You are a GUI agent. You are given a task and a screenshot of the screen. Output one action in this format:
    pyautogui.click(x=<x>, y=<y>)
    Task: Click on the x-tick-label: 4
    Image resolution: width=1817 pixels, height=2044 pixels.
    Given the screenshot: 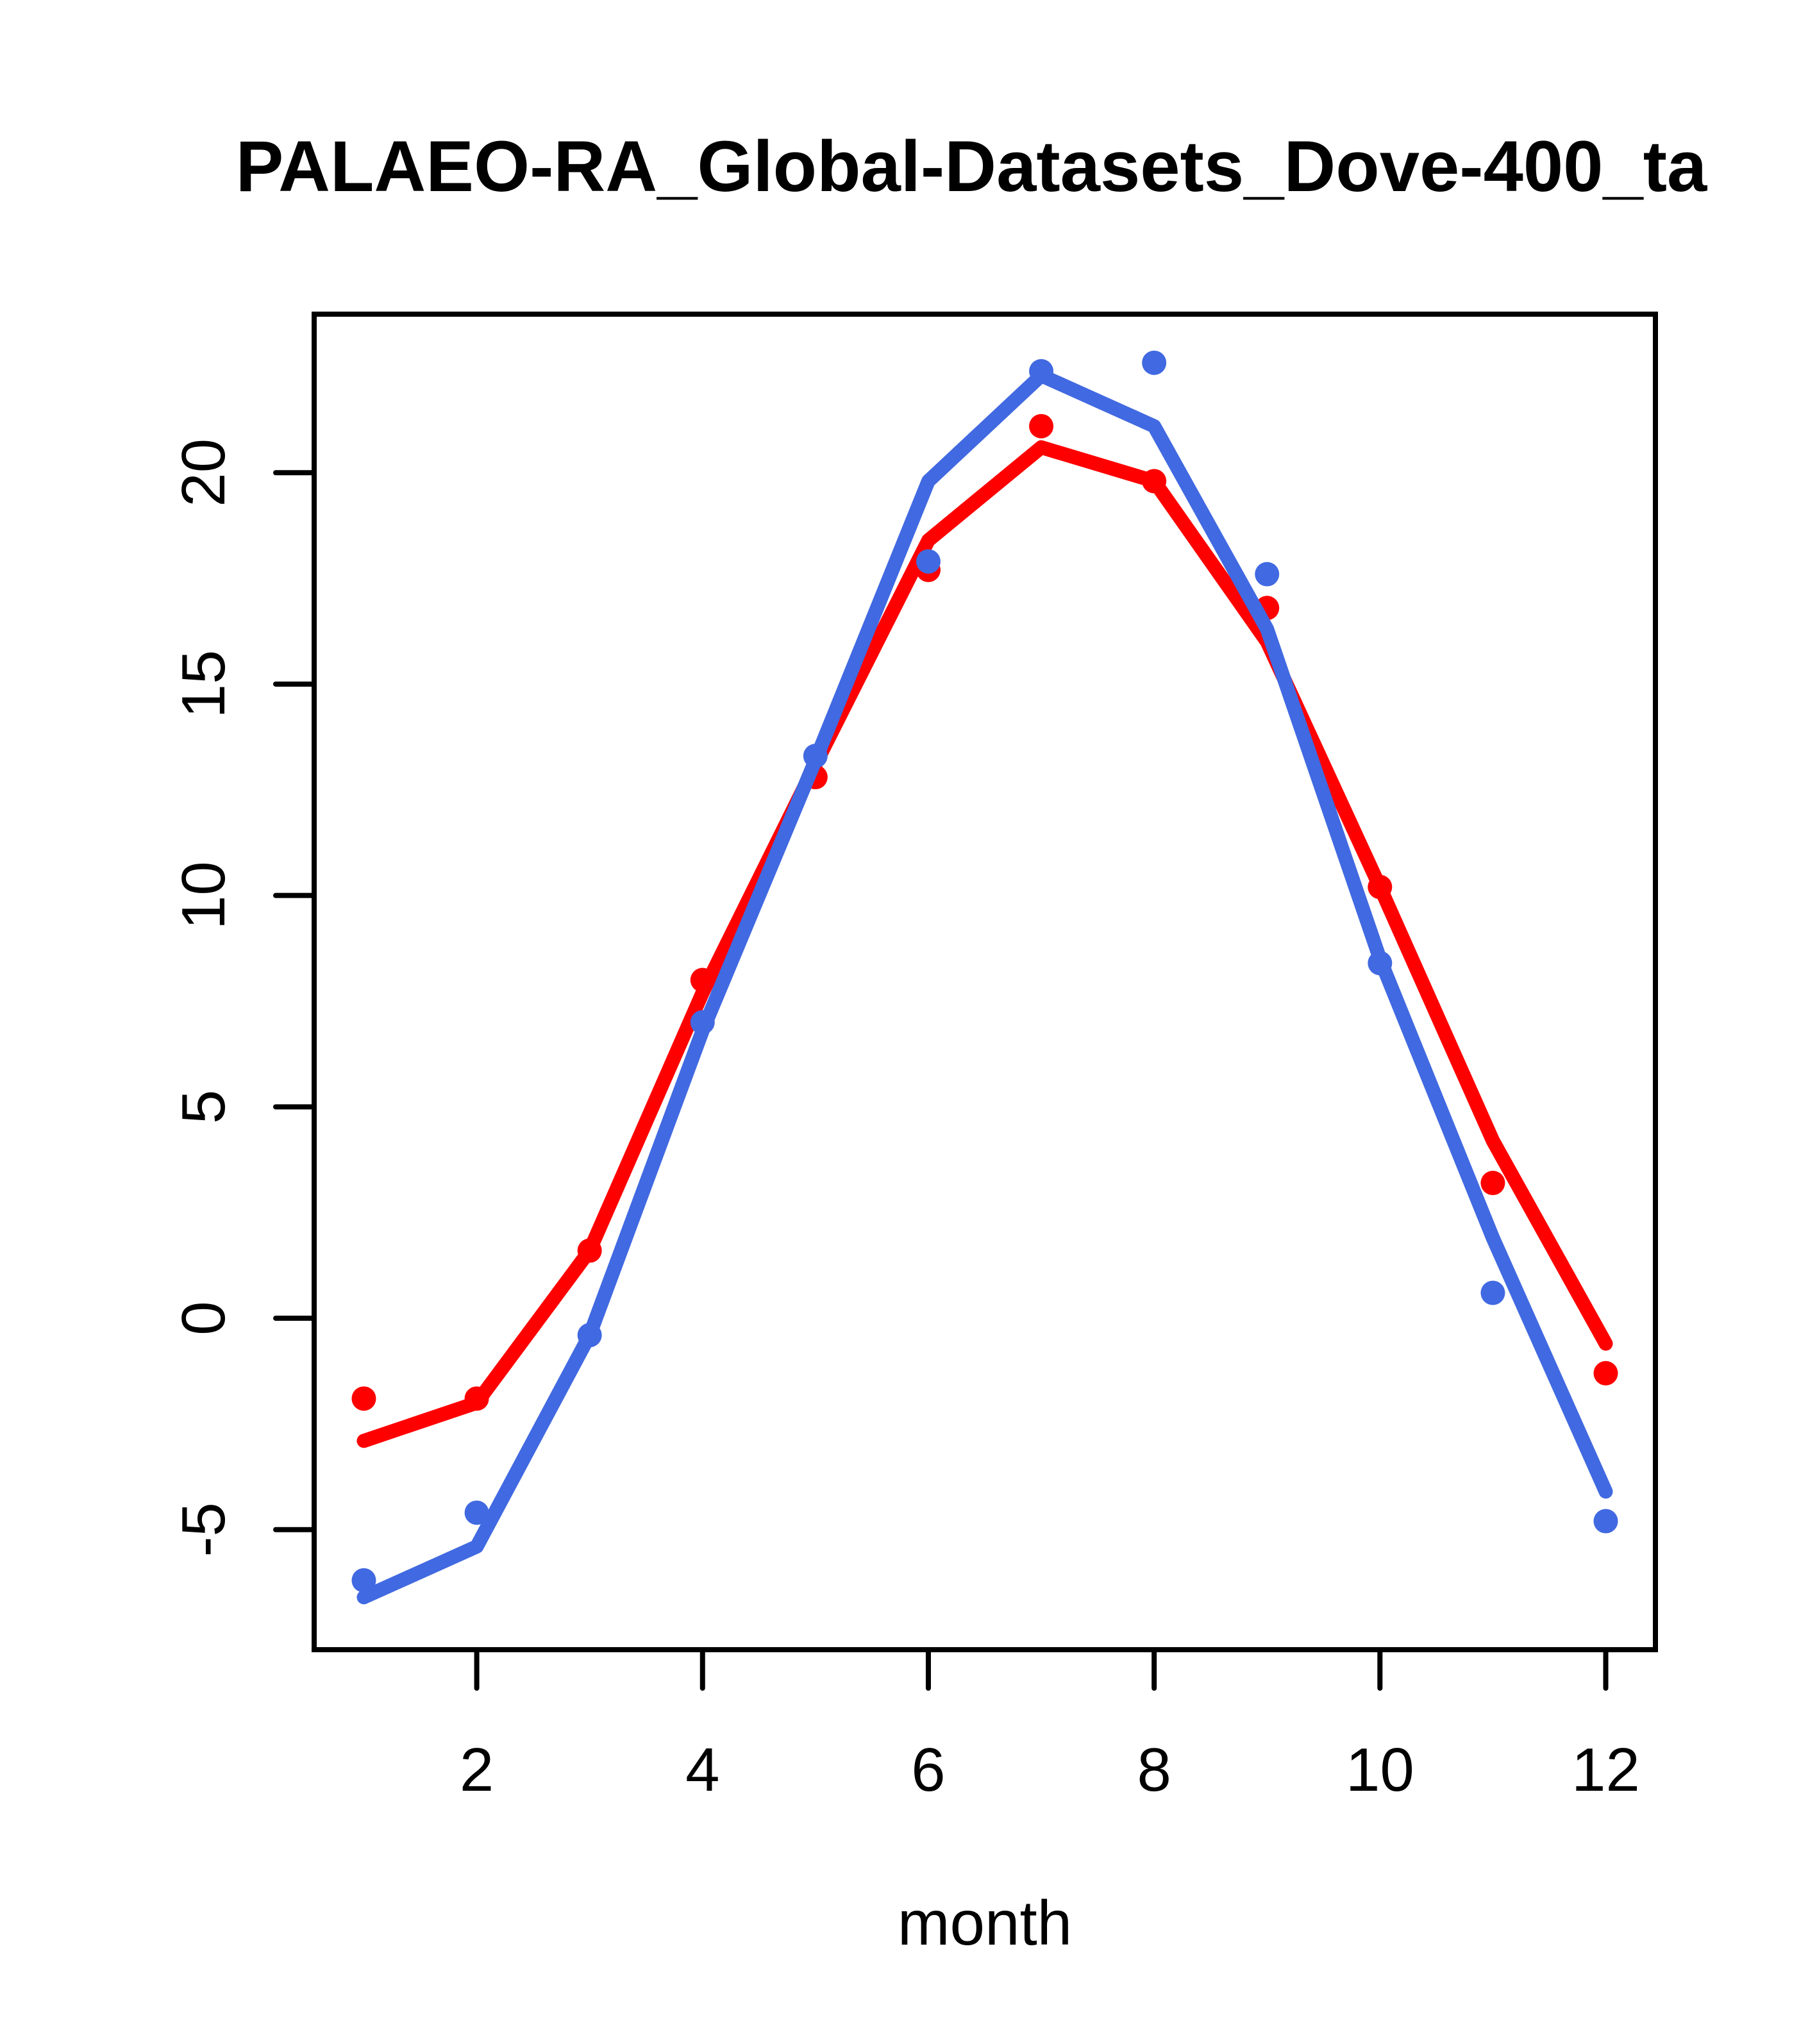 What is the action you would take?
    pyautogui.click(x=702, y=1770)
    